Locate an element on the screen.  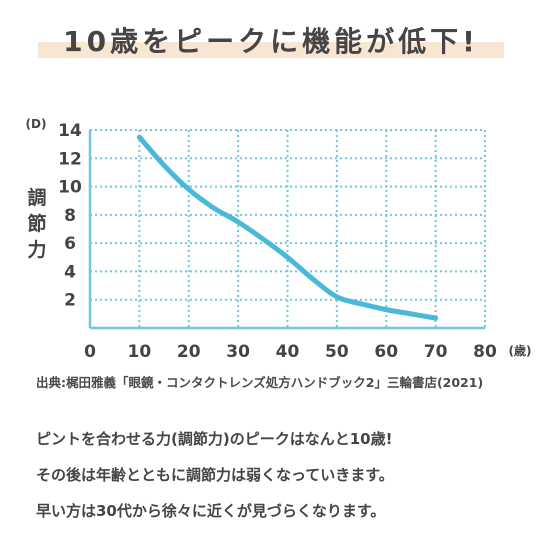
body-line-3: 早い方は30代から徐々に近くが見づらくなります。 is located at coordinates (211, 511).